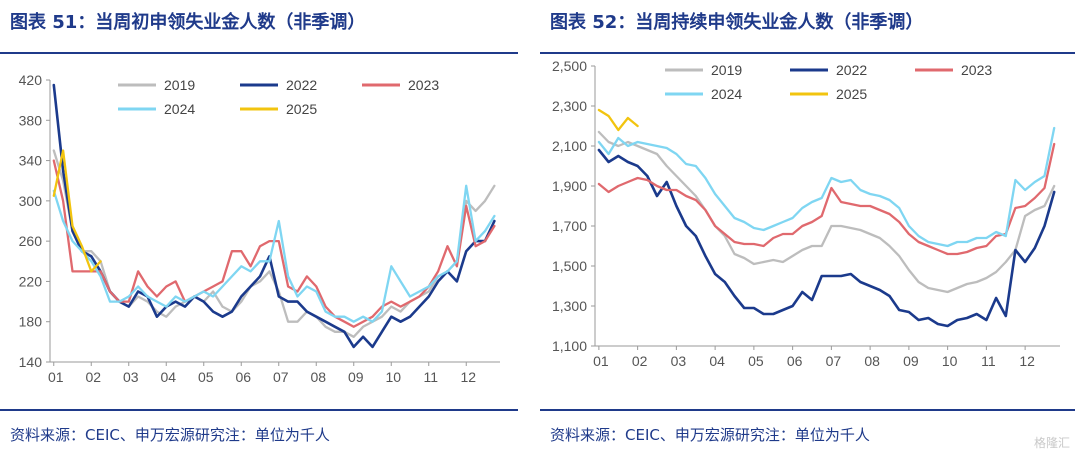 The height and width of the screenshot is (457, 1080). I want to click on y-tick-label: 260, so click(31, 241).